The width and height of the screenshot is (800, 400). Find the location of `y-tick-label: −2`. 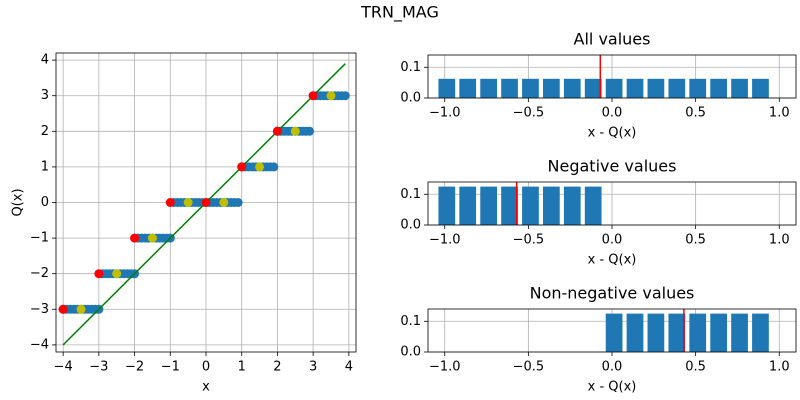

y-tick-label: −2 is located at coordinates (39, 273).